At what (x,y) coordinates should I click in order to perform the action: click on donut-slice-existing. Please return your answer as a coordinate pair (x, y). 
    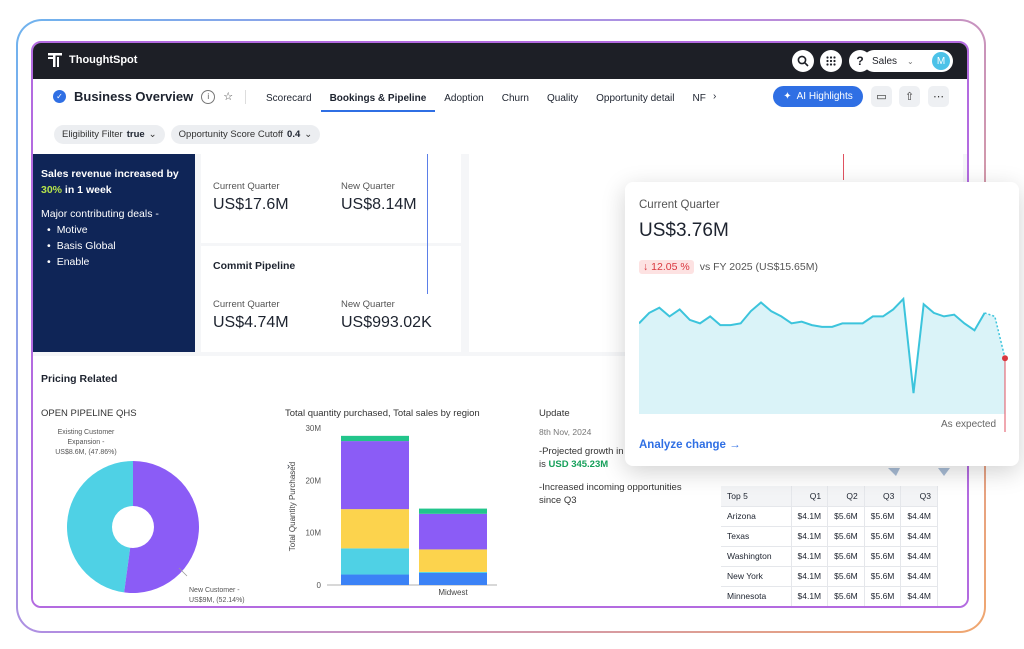
    Looking at the image, I should click on (100, 527).